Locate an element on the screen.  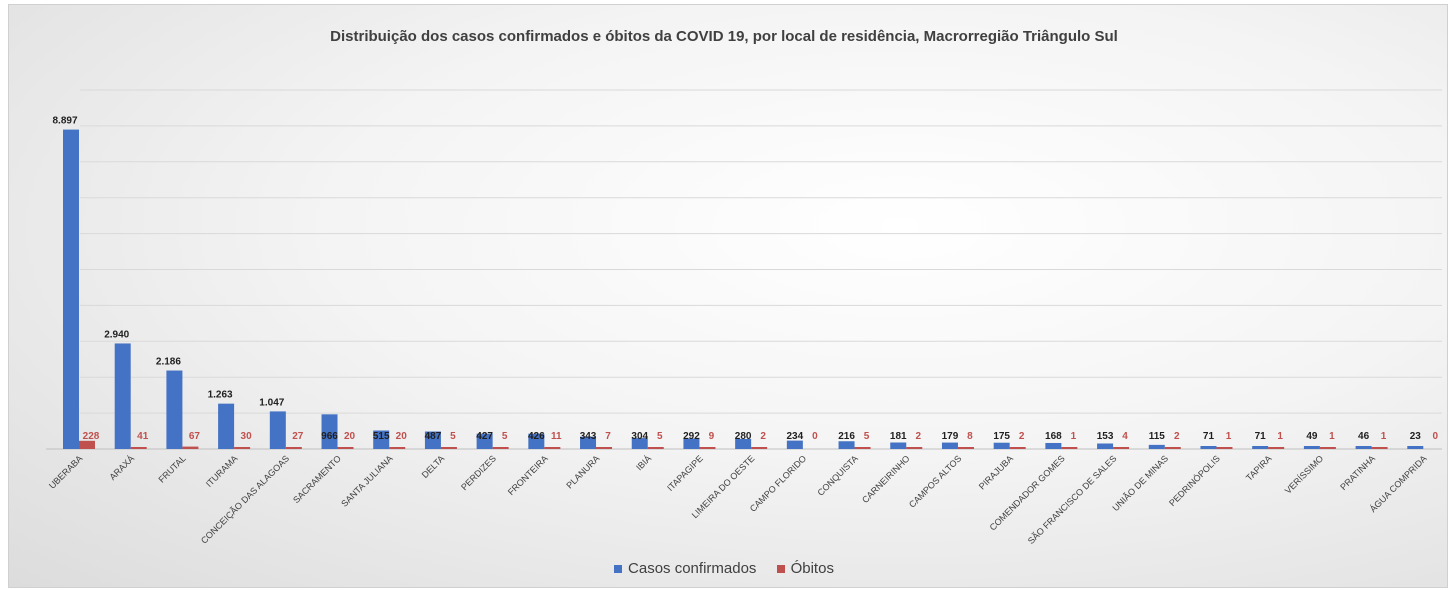
category-label: ITAPAGIPE is located at coordinates (685, 473).